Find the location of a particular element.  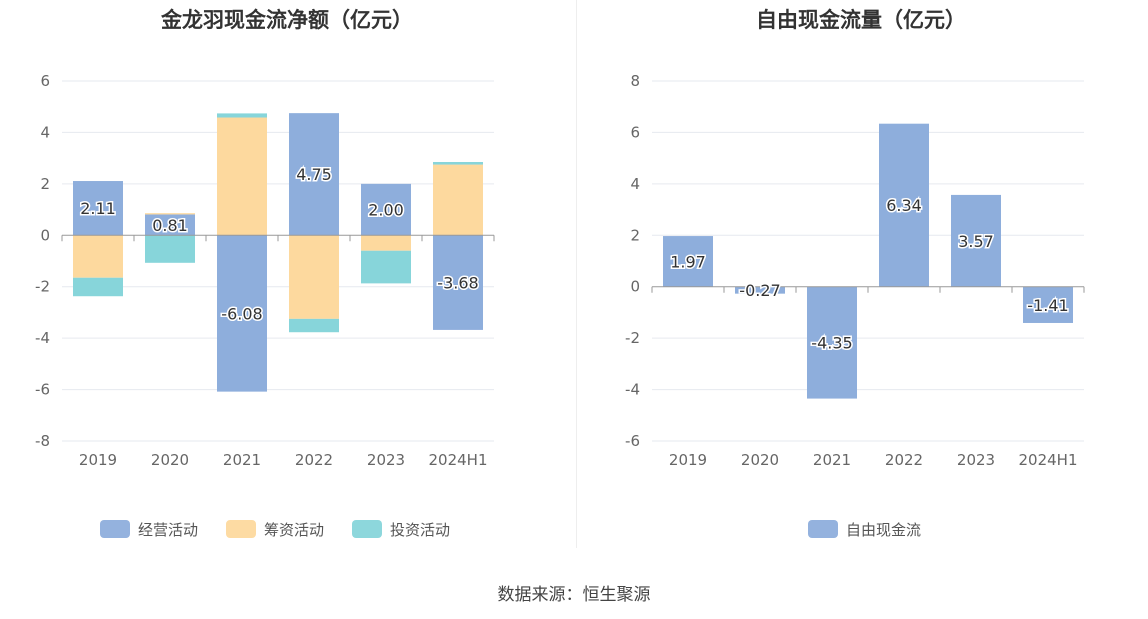

data-label: 0.81 is located at coordinates (170, 225).